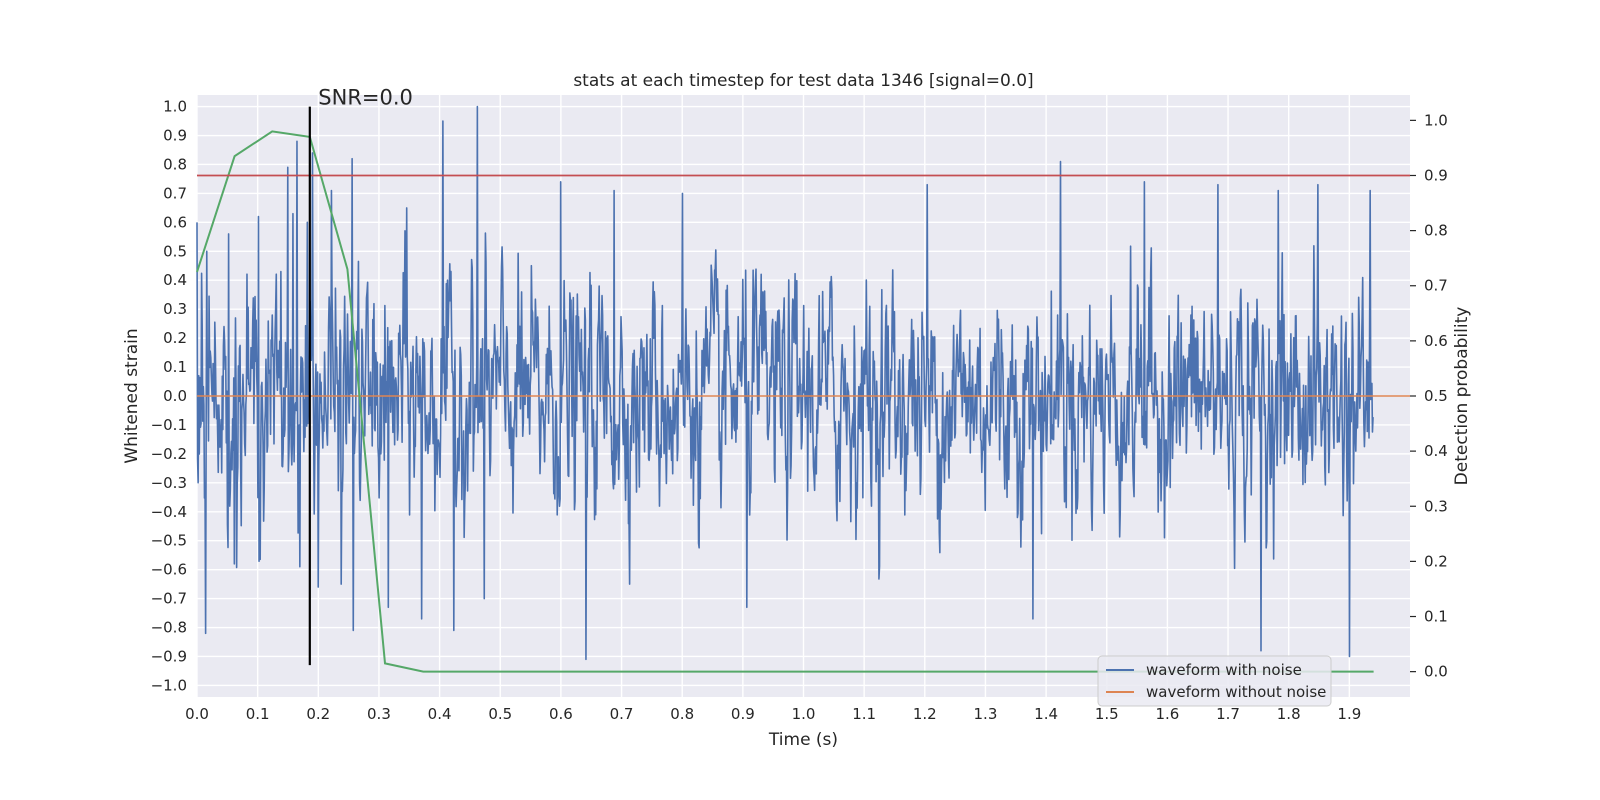  Describe the element at coordinates (169, 512) in the screenshot. I see `y-tick-label: −0.4` at that location.